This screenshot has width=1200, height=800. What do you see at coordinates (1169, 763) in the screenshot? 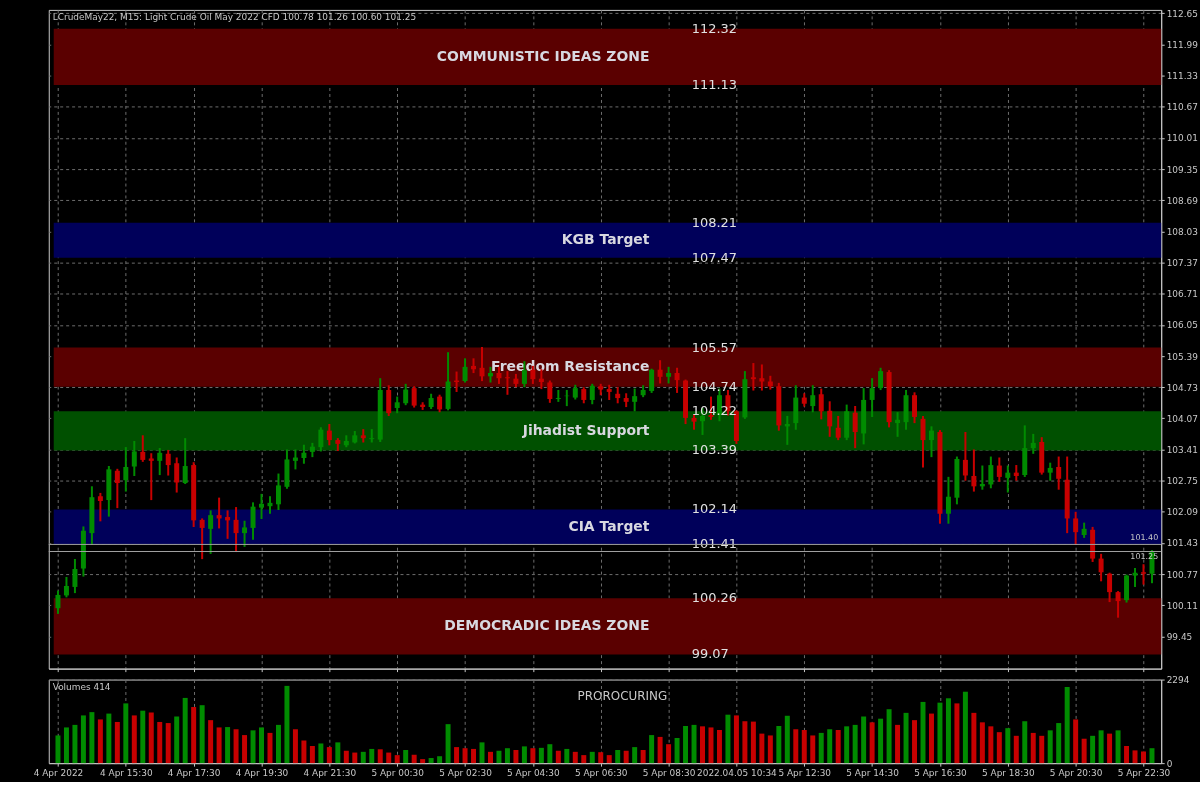
I see `y-tick-label: 0` at bounding box center [1169, 763].